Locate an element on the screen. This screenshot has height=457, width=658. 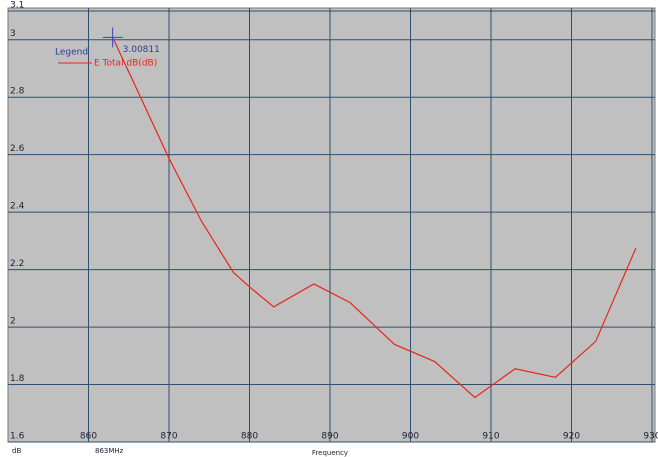
legend-label: E Total dB(dB) is located at coordinates (125, 64).